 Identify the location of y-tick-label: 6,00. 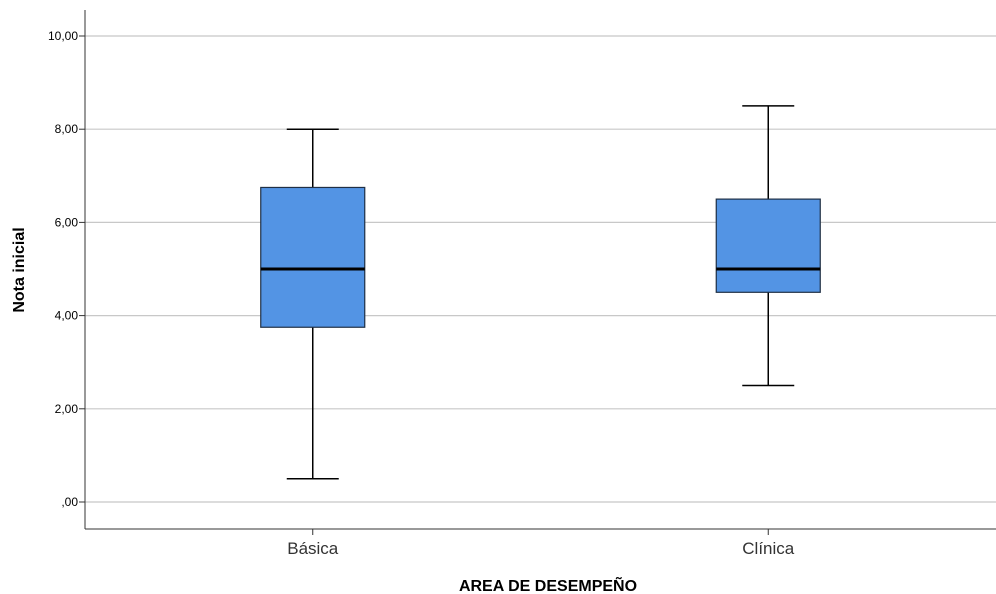
(67, 222).